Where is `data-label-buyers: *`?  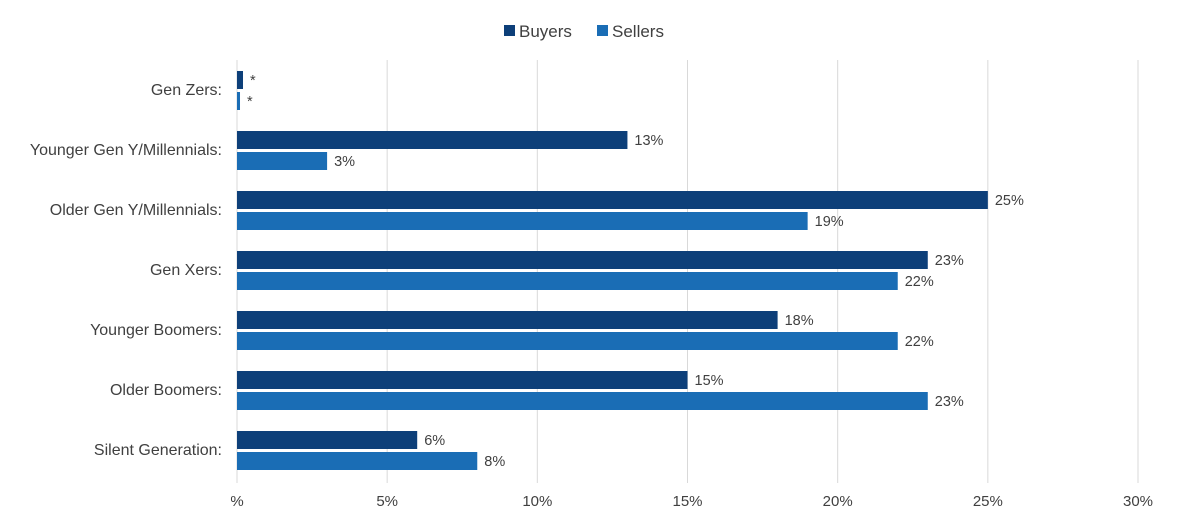 data-label-buyers: * is located at coordinates (253, 81).